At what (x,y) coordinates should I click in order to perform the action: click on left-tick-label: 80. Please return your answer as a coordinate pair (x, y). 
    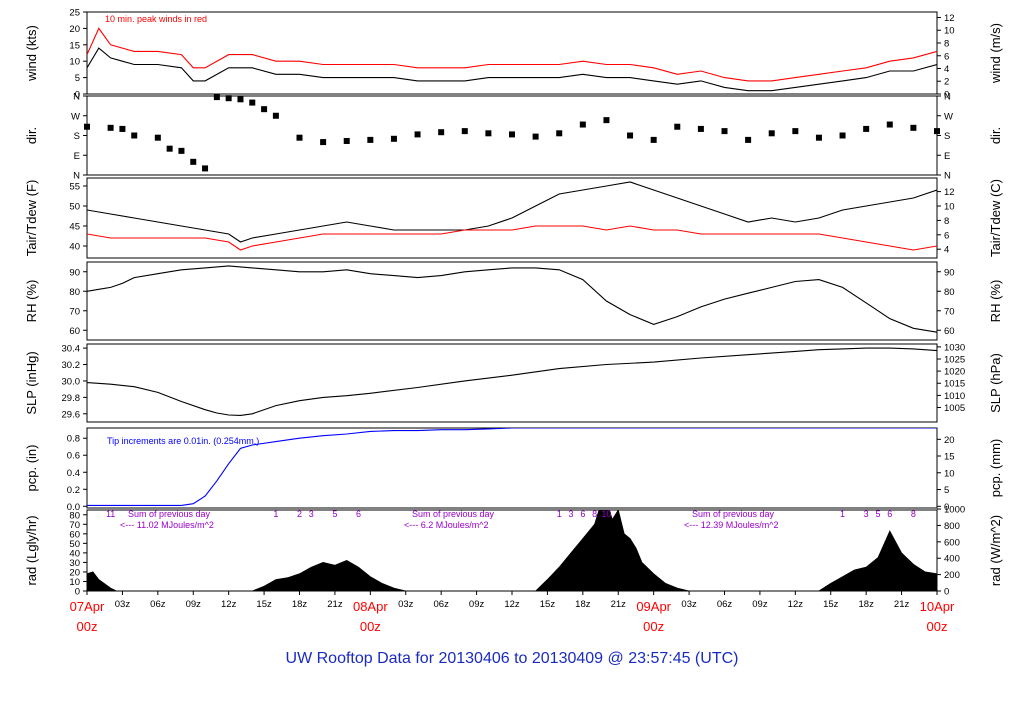
    Looking at the image, I should click on (74, 292).